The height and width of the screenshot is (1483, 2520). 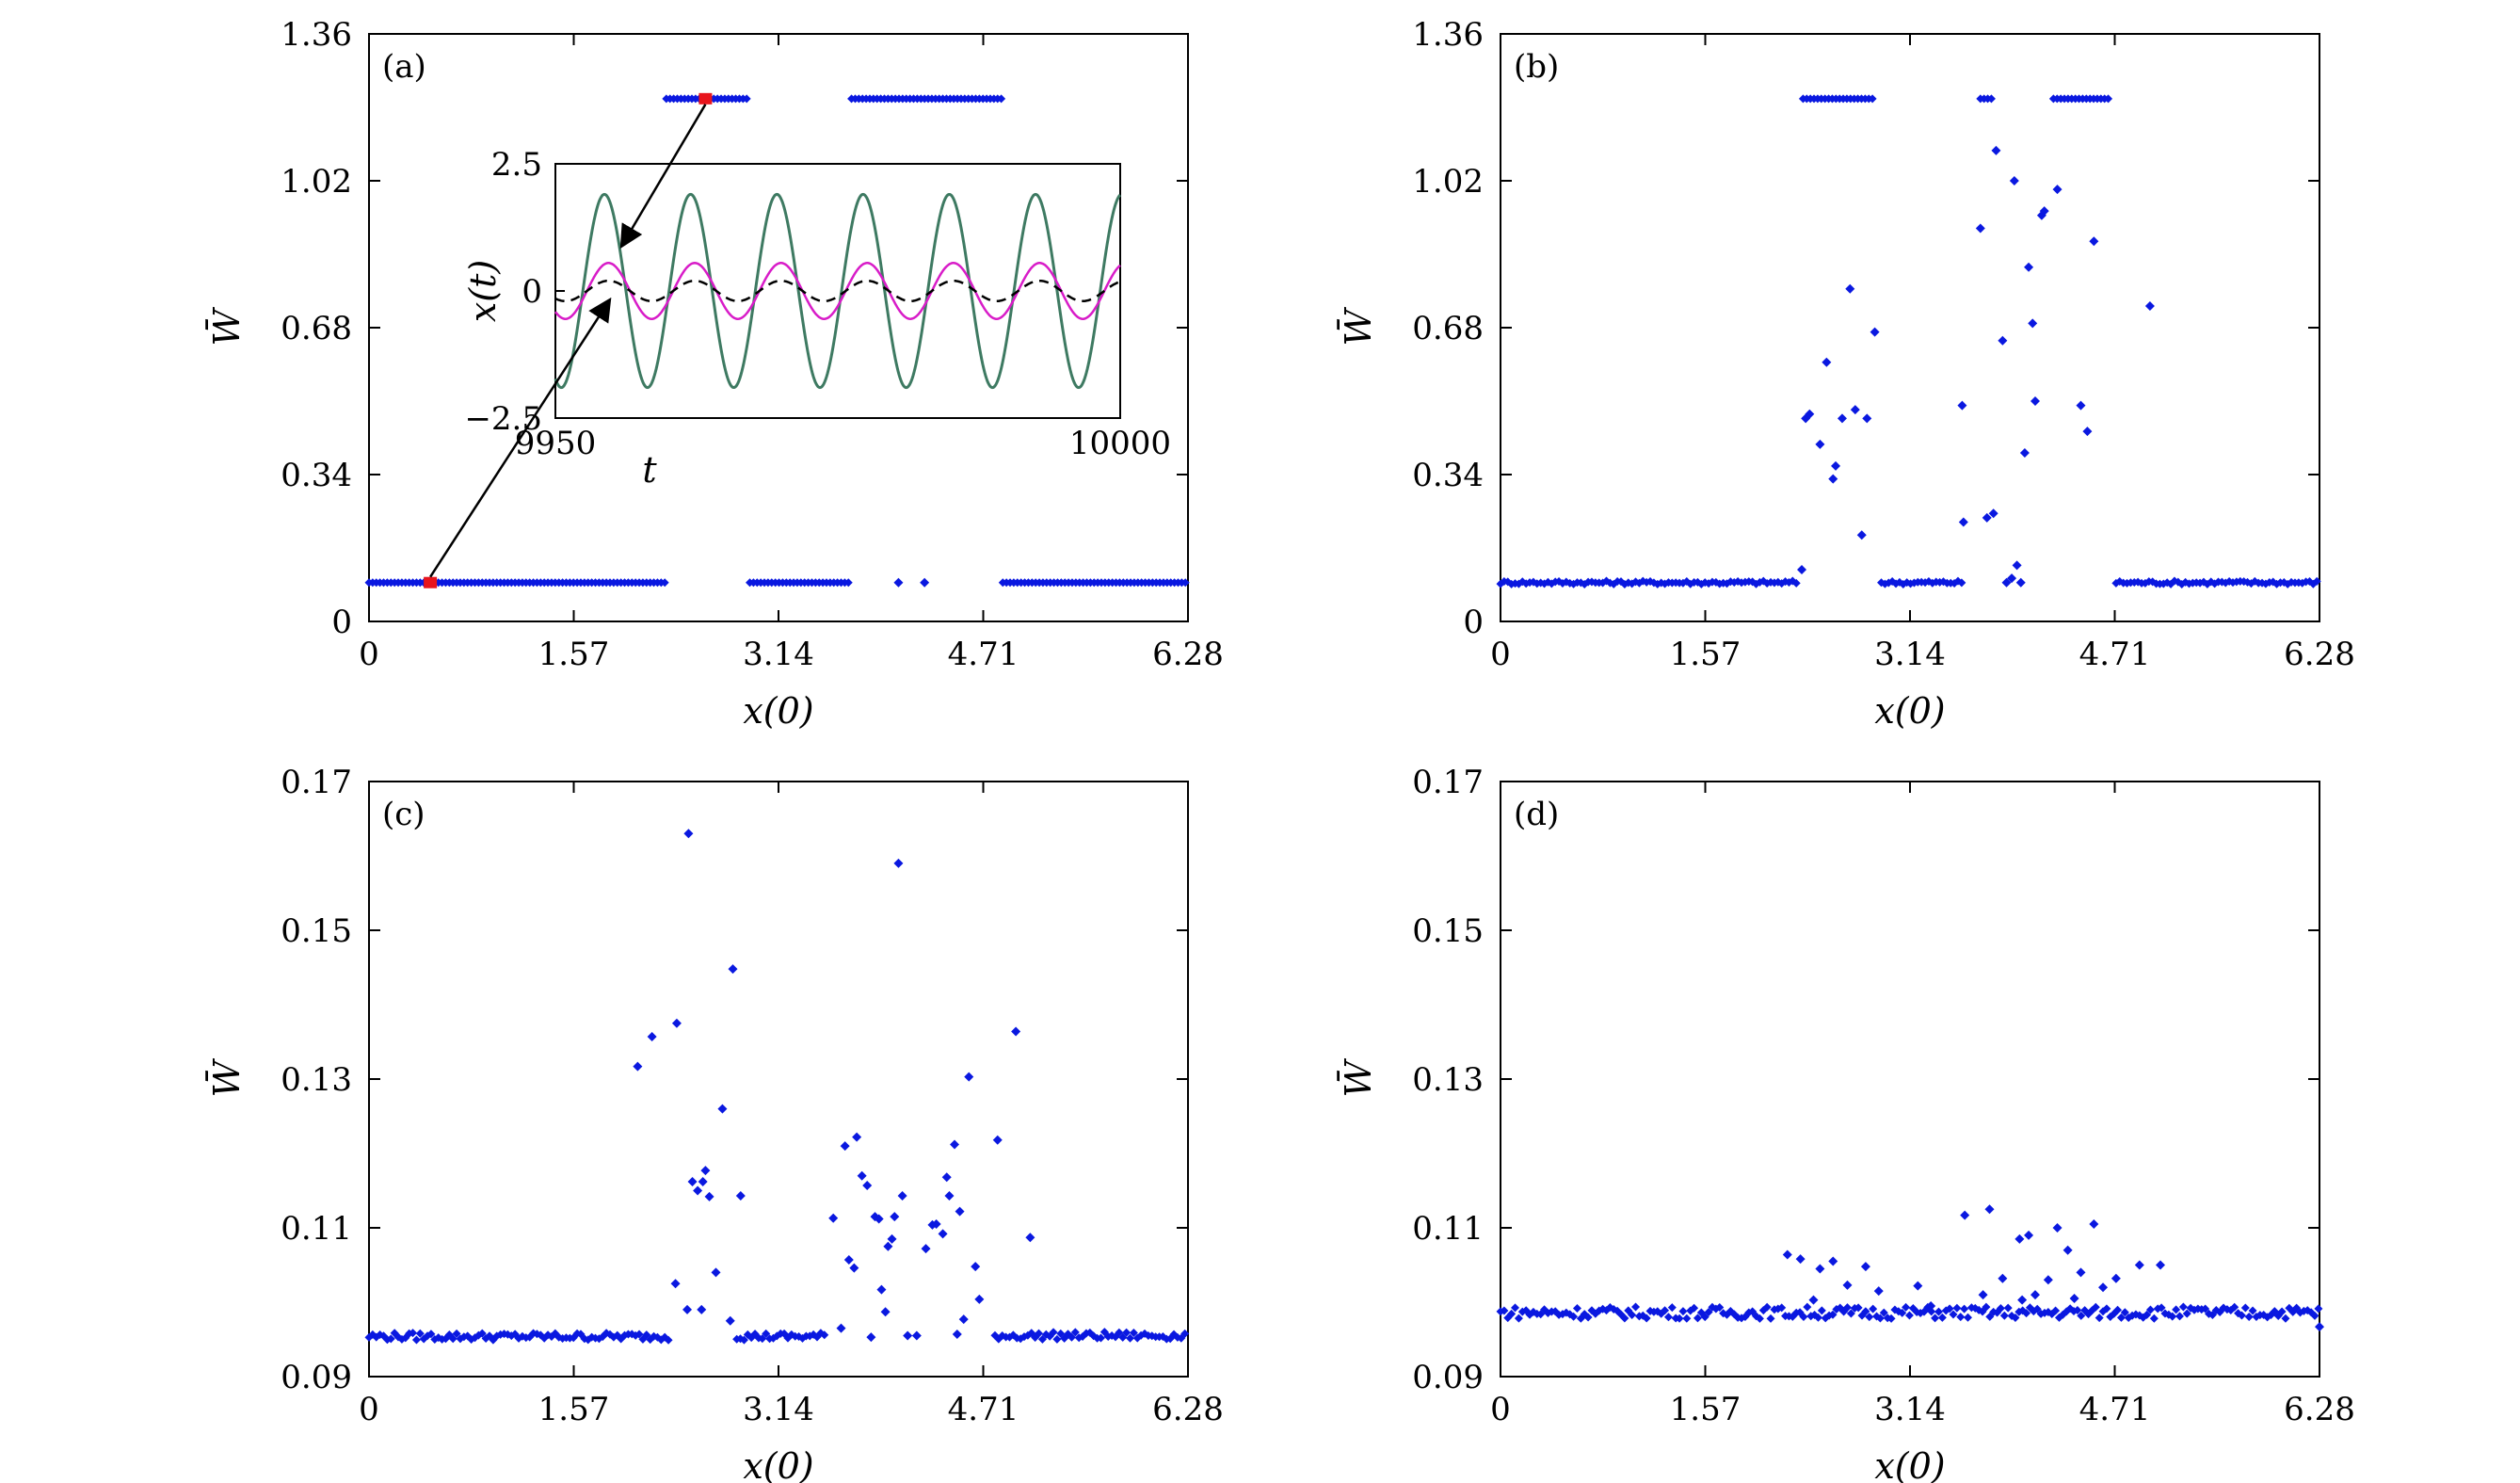 I want to click on y-axis-label: W̄, so click(x=1358, y=1078).